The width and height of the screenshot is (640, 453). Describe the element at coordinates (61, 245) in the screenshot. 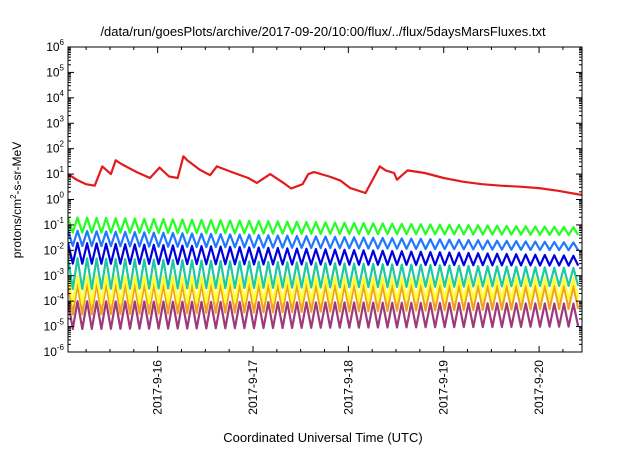

I see `y-tick-label-exp: -2` at that location.